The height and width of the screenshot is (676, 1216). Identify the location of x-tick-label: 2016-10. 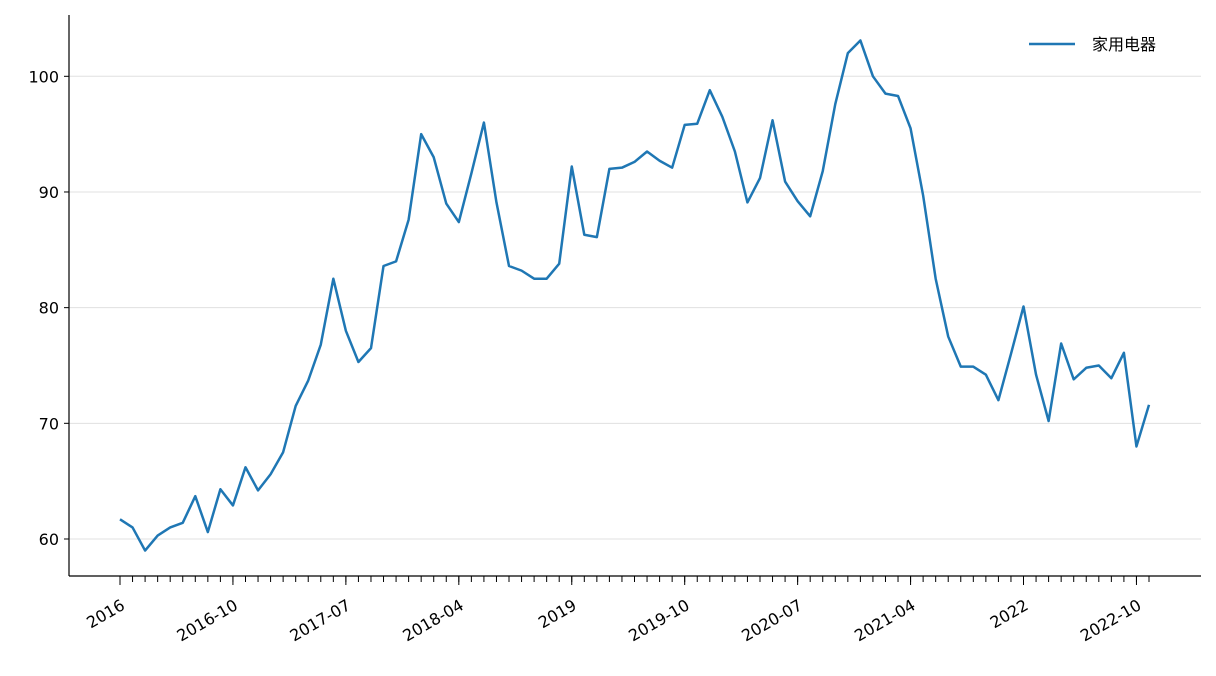
(207, 620).